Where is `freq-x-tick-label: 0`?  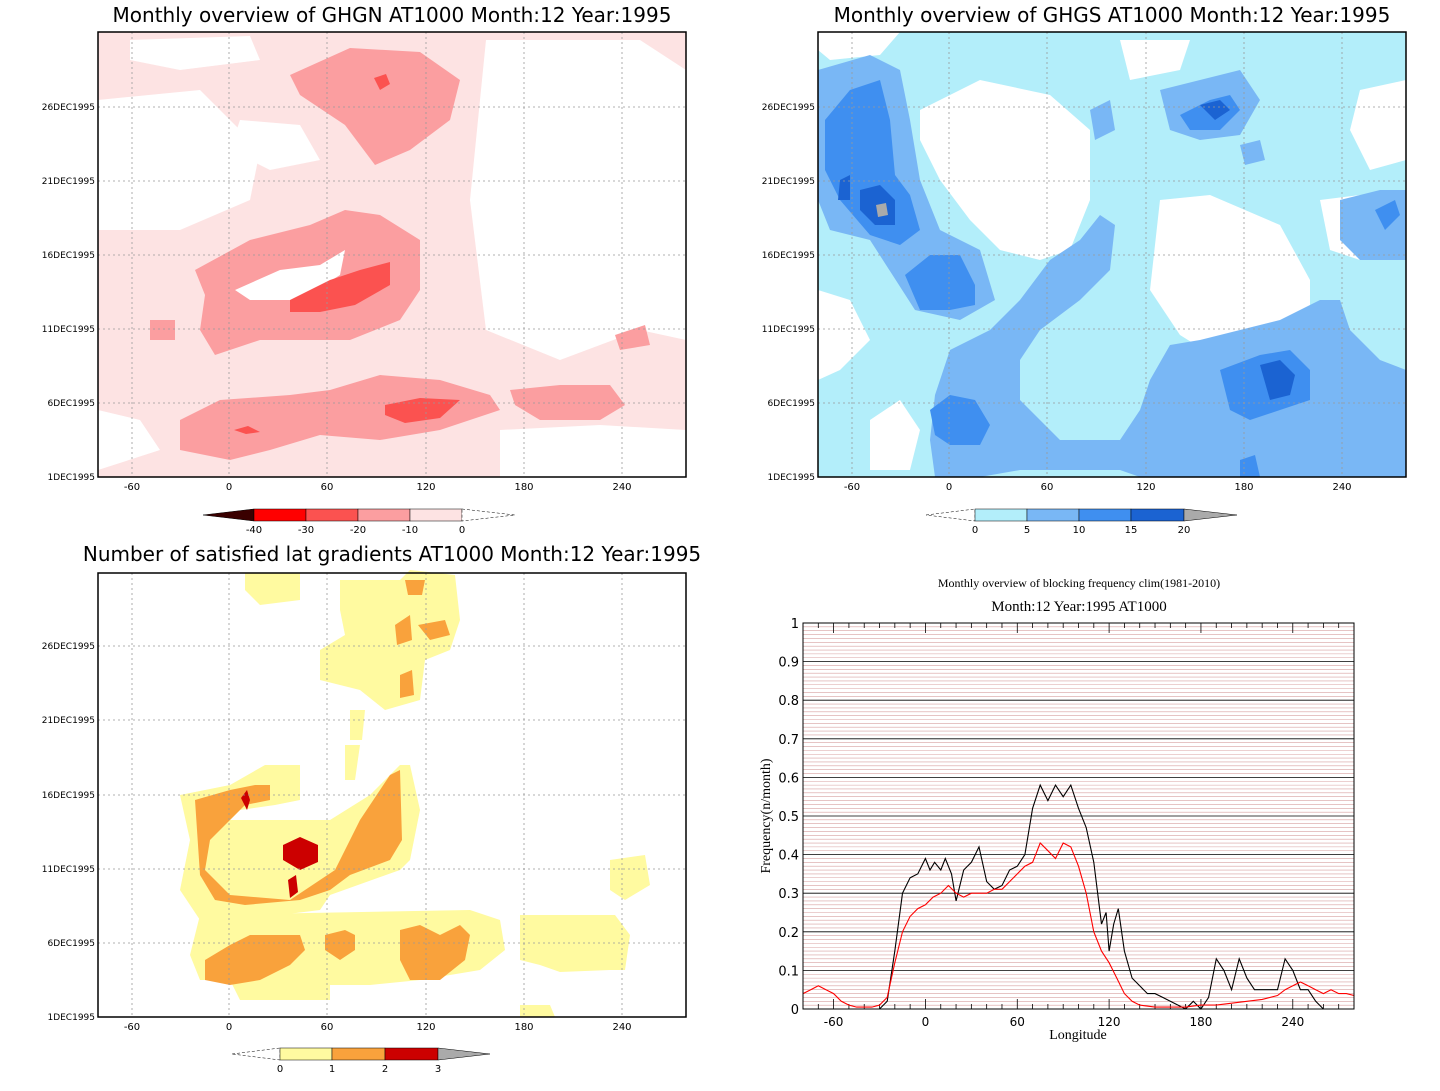
freq-x-tick-label: 0 is located at coordinates (926, 1022).